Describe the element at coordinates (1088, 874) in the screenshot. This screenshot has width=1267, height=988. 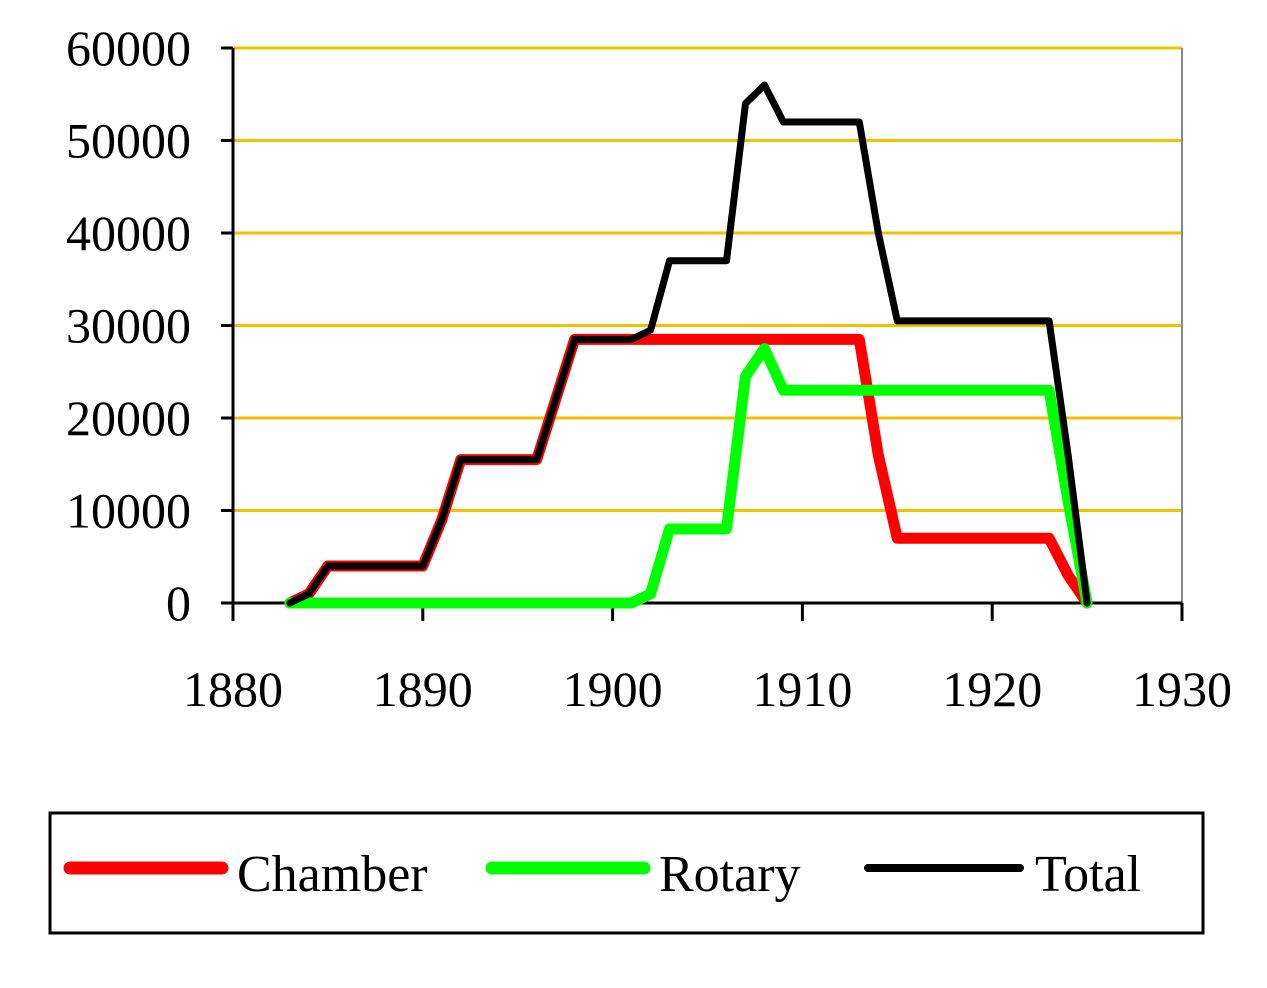
I see `legend-label-total: Total` at that location.